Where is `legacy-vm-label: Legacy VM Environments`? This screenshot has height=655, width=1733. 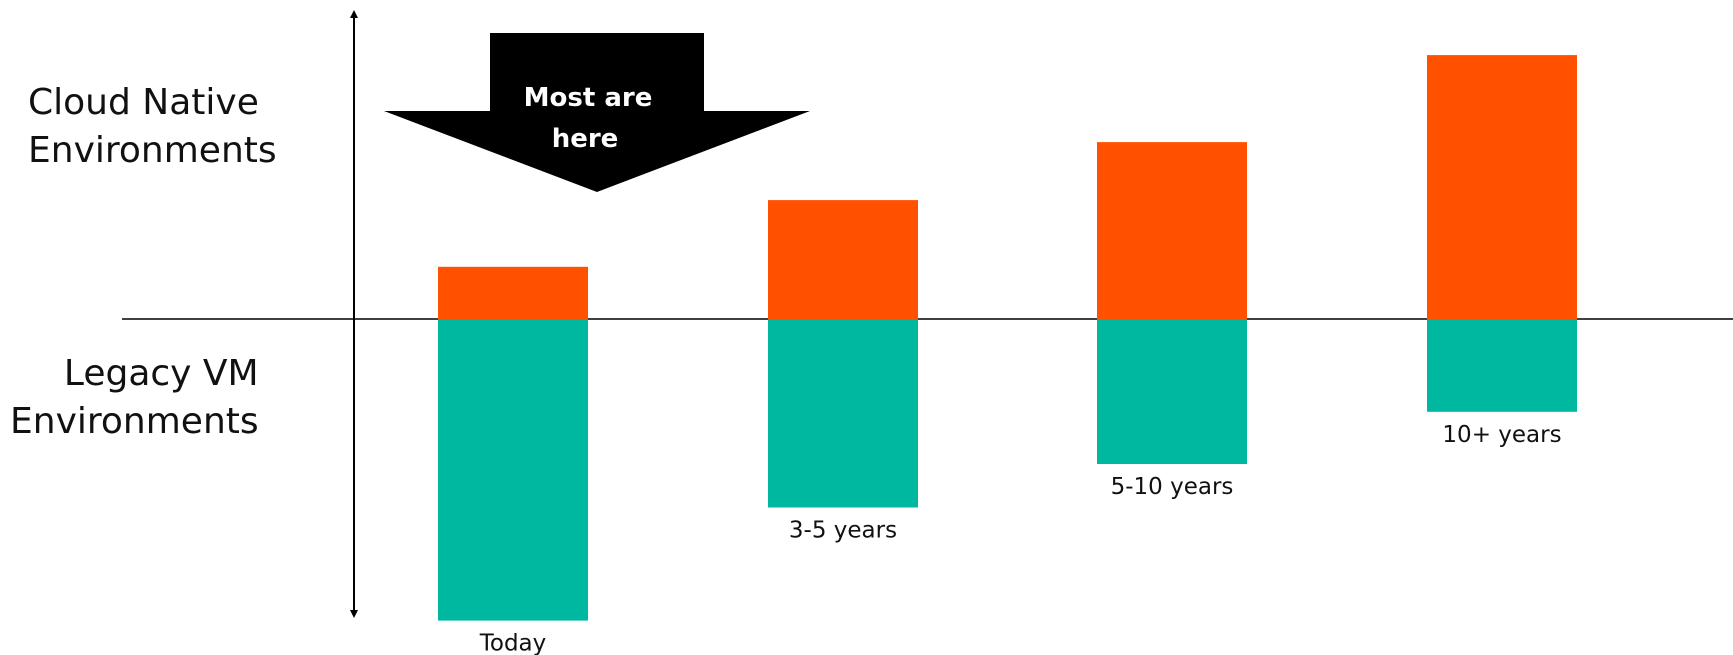 legacy-vm-label: Legacy VM Environments is located at coordinates (134, 398).